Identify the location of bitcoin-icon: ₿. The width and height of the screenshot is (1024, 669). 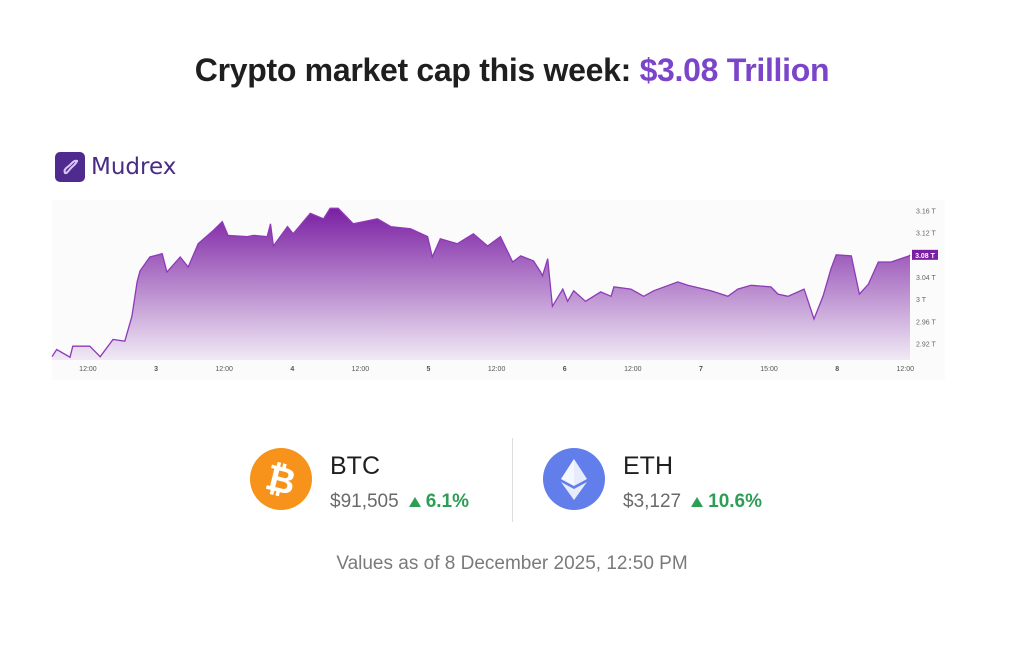
(281, 479).